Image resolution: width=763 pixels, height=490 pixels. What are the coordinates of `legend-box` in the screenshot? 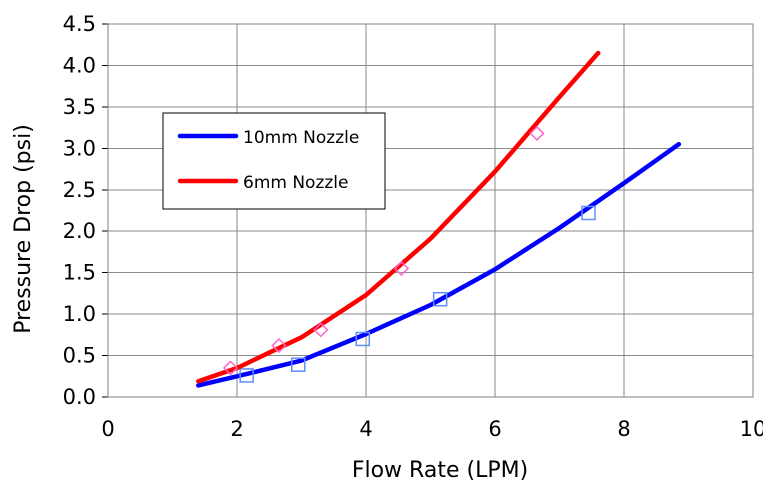 It's located at (274, 161).